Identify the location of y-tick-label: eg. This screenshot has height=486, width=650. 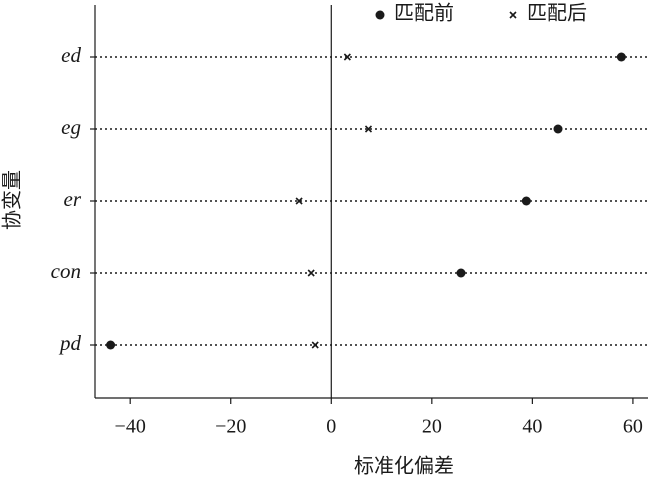
(71, 127).